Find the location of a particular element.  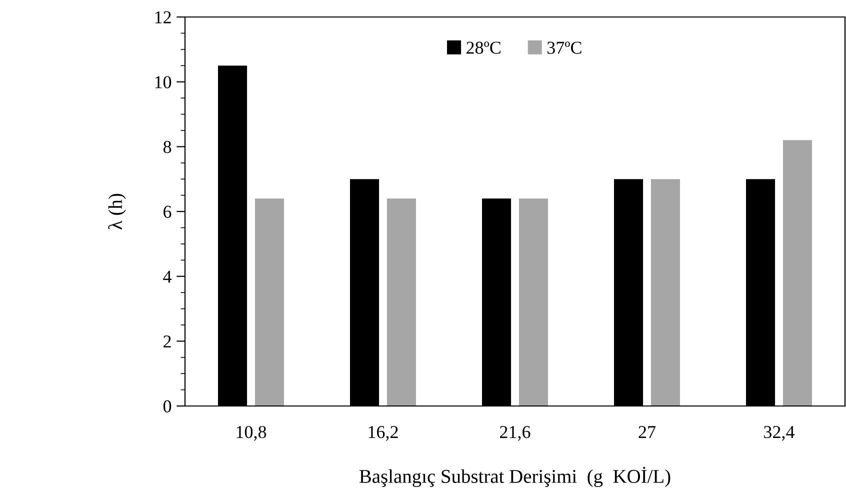

legend-label: 37ºC is located at coordinates (564, 48).